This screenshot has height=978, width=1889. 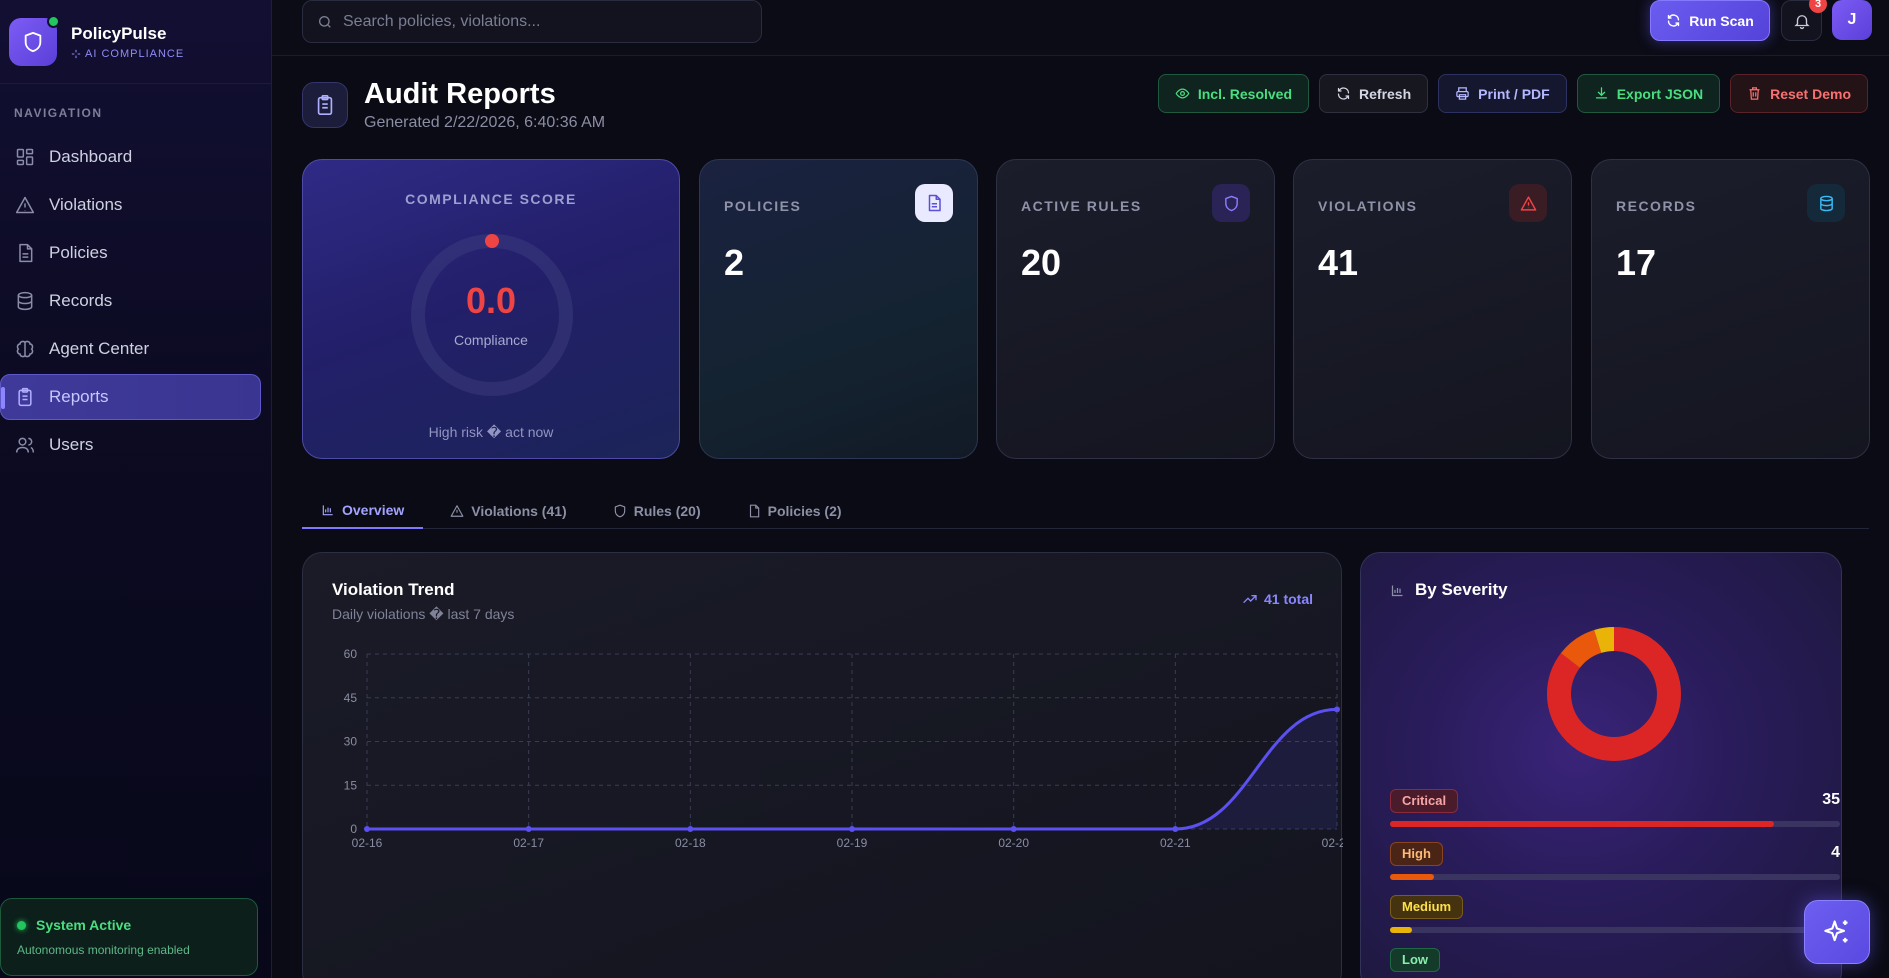 What do you see at coordinates (130, 253) in the screenshot?
I see `sidebar-item-policies: Policies` at bounding box center [130, 253].